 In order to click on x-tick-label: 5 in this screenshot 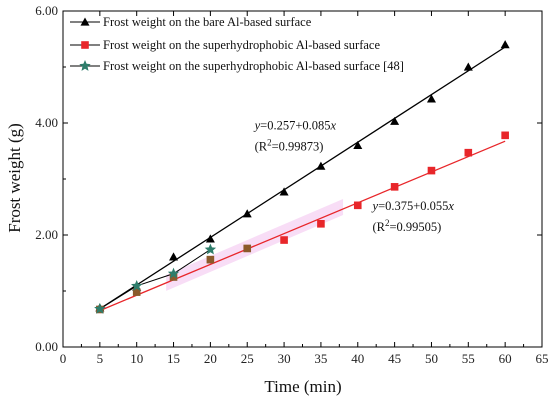, I will do `click(100, 358)`.